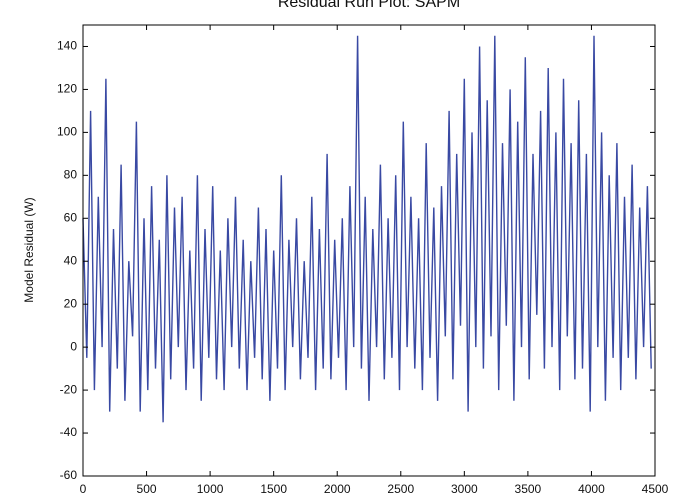 Image resolution: width=700 pixels, height=500 pixels. What do you see at coordinates (655, 489) in the screenshot?
I see `x-tick-label: 4500` at bounding box center [655, 489].